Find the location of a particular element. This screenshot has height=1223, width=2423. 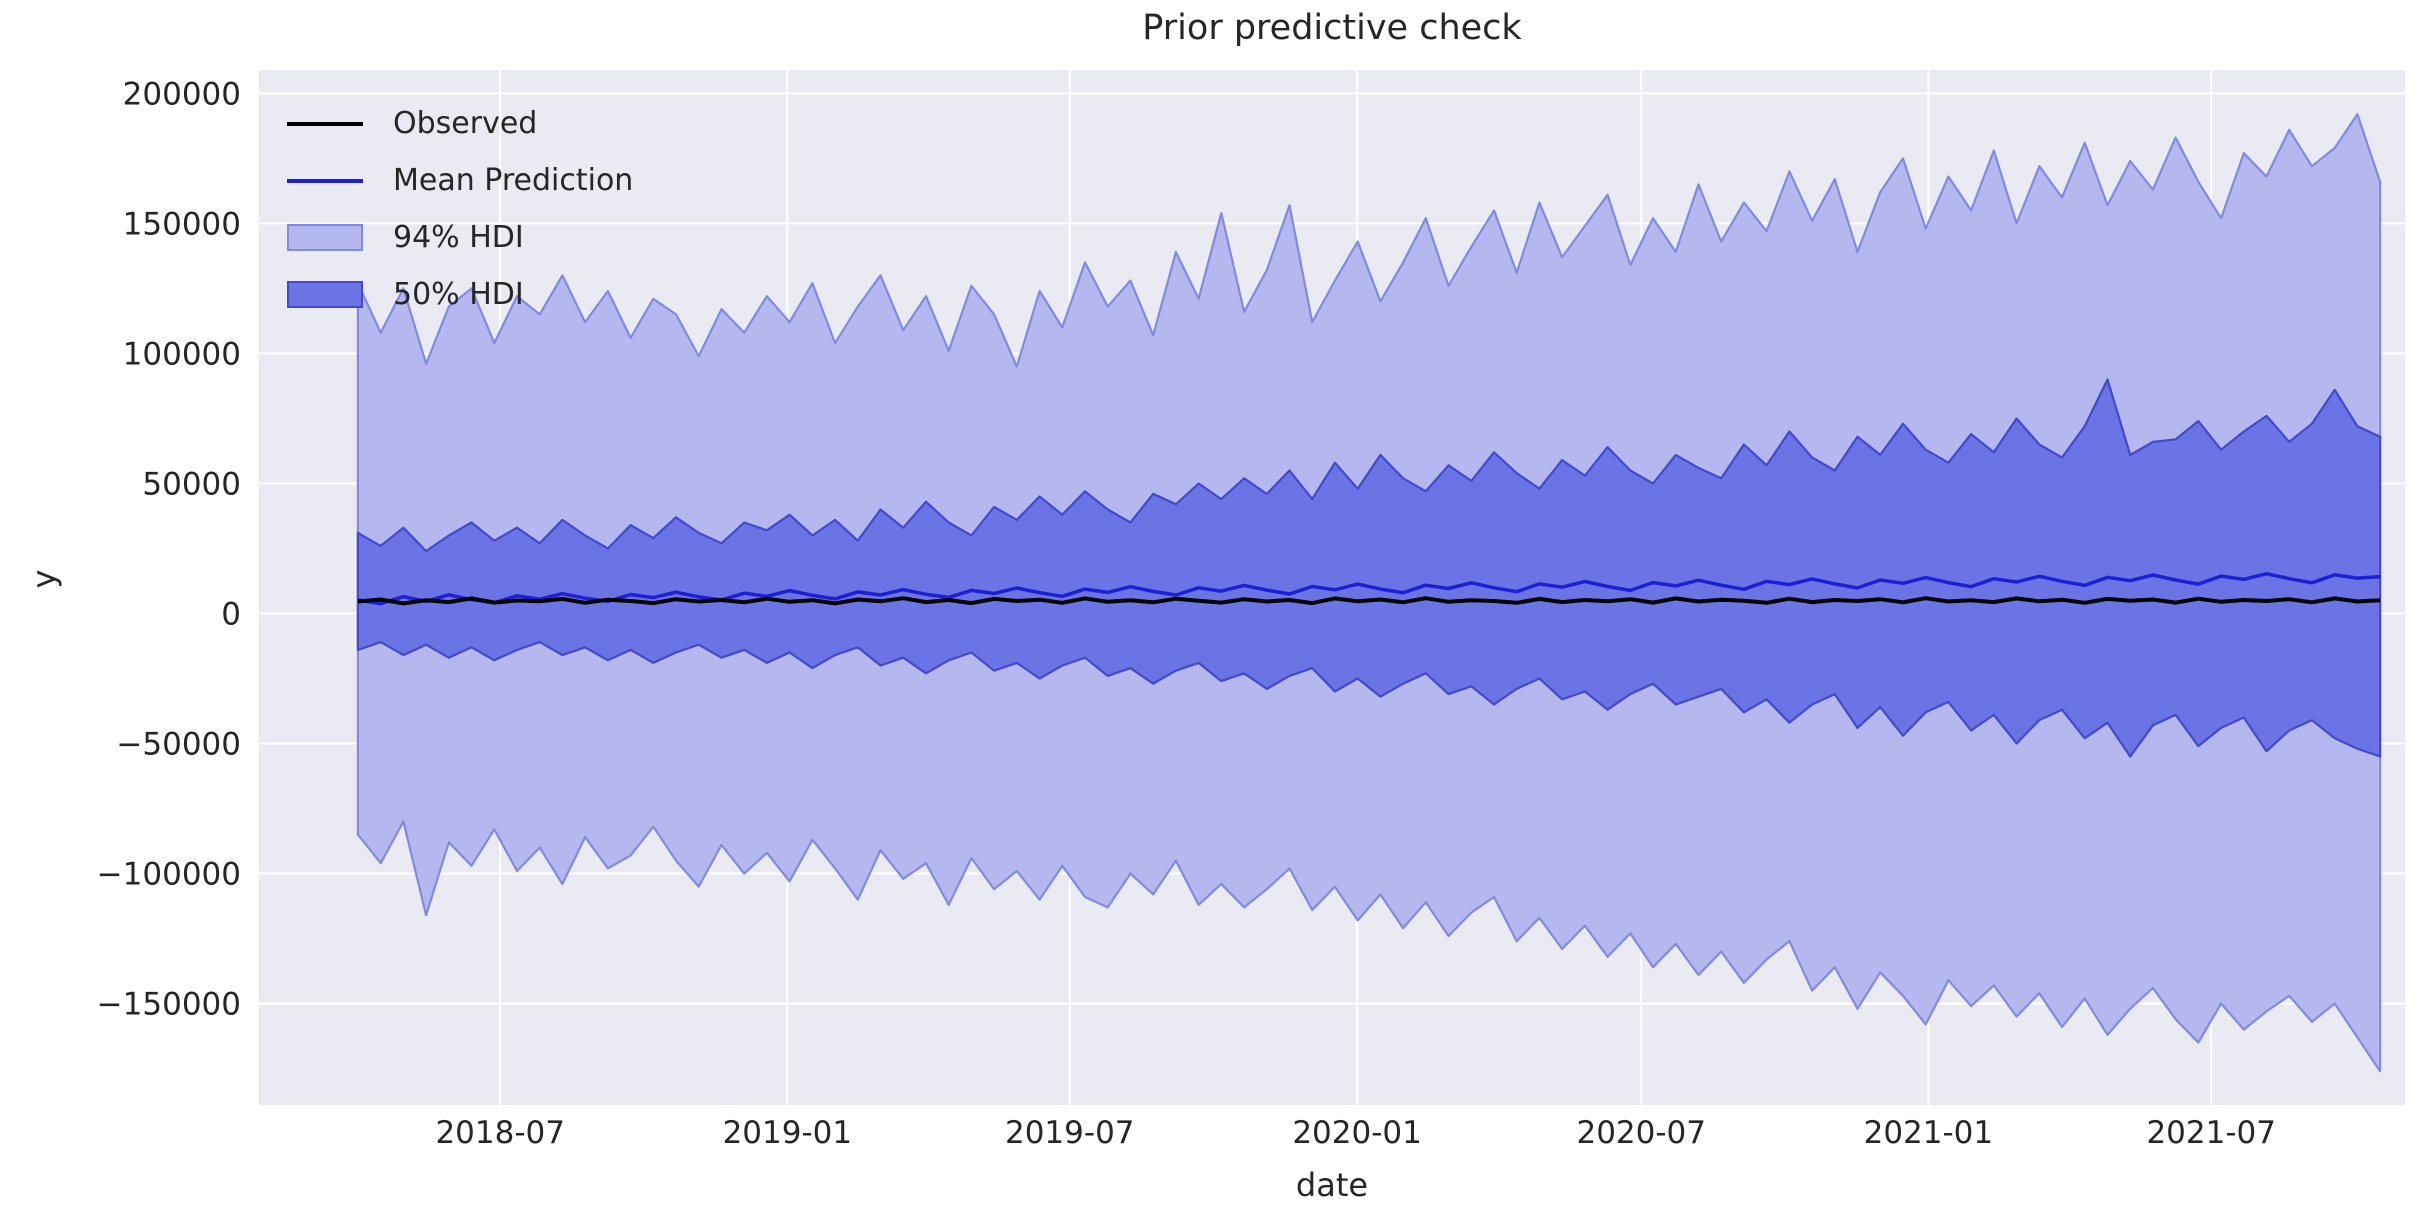

chart-title: Prior predictive check is located at coordinates (1332, 28).